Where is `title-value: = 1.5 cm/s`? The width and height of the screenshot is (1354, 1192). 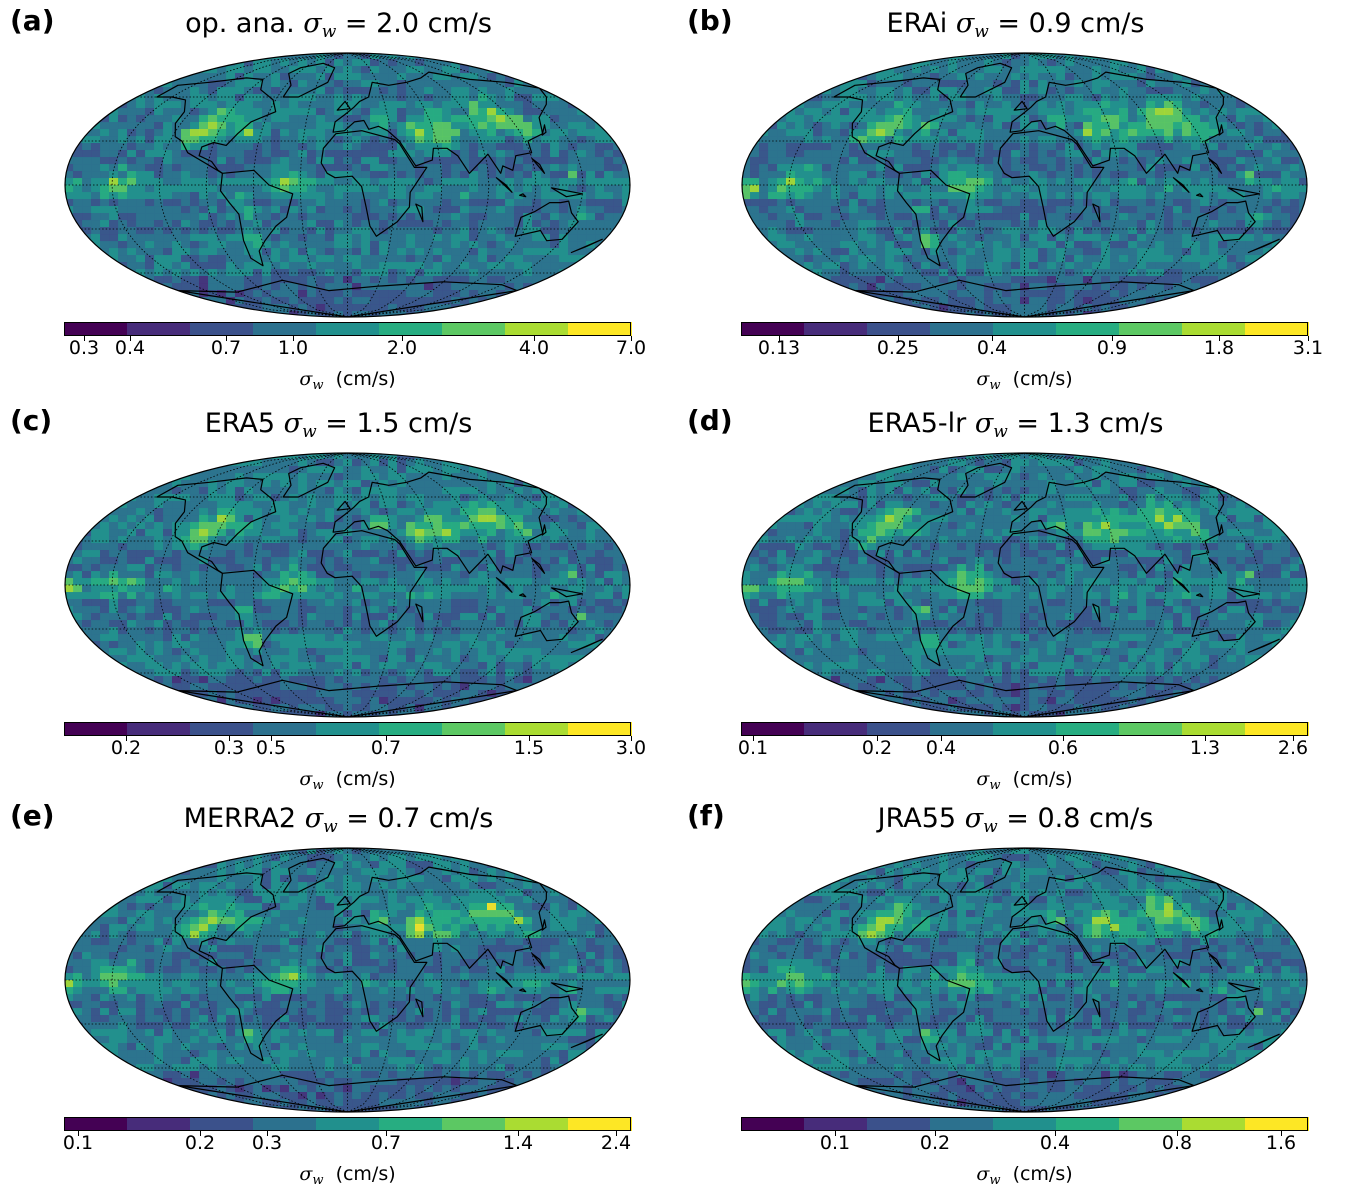
title-value: = 1.5 cm/s is located at coordinates (399, 423).